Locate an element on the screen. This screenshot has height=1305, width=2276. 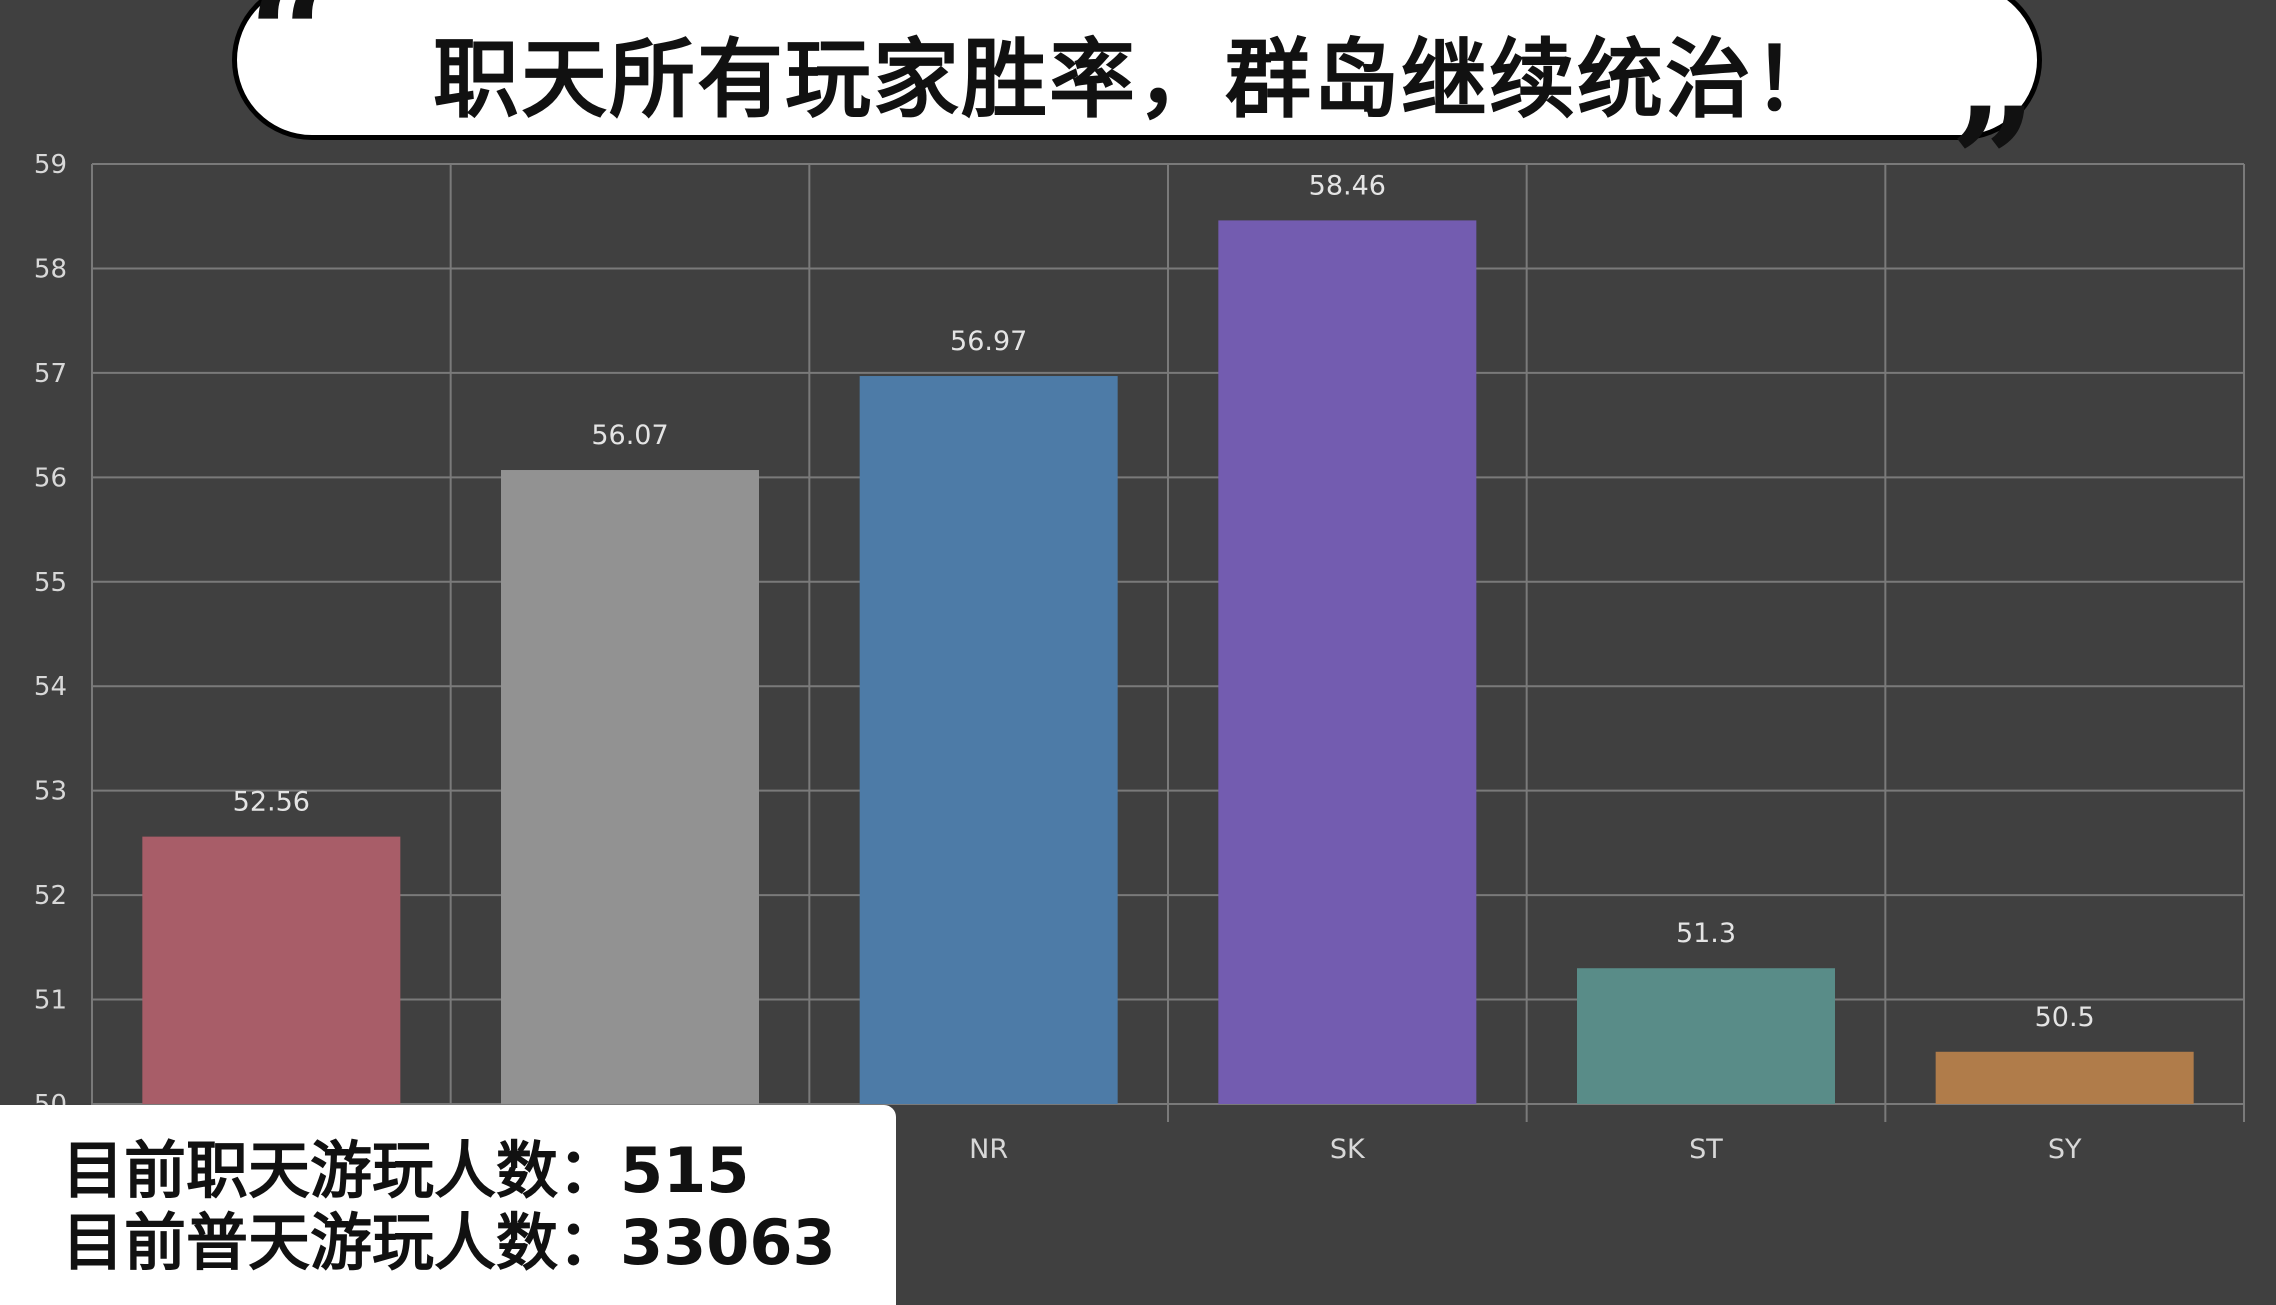
bar-value-label: 50.5 is located at coordinates (2065, 1017).